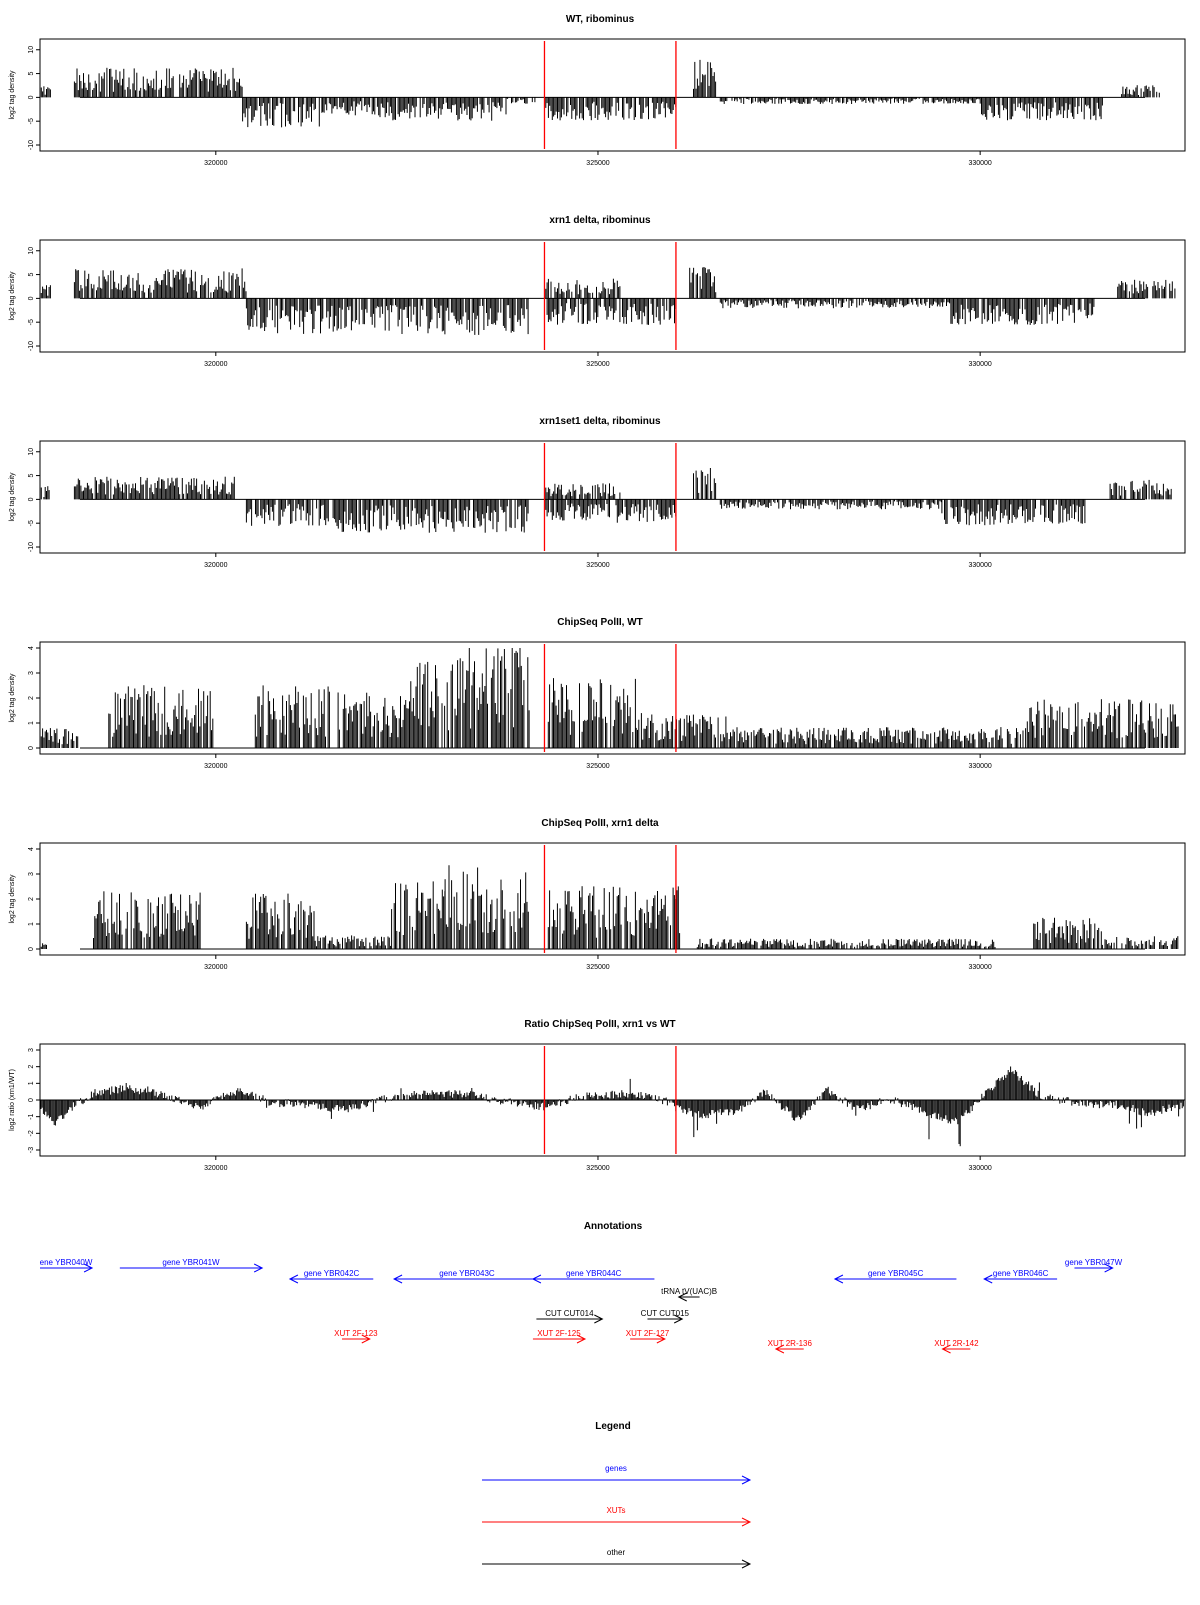  What do you see at coordinates (66, 1262) in the screenshot?
I see `feature-label: ene YBR040W` at bounding box center [66, 1262].